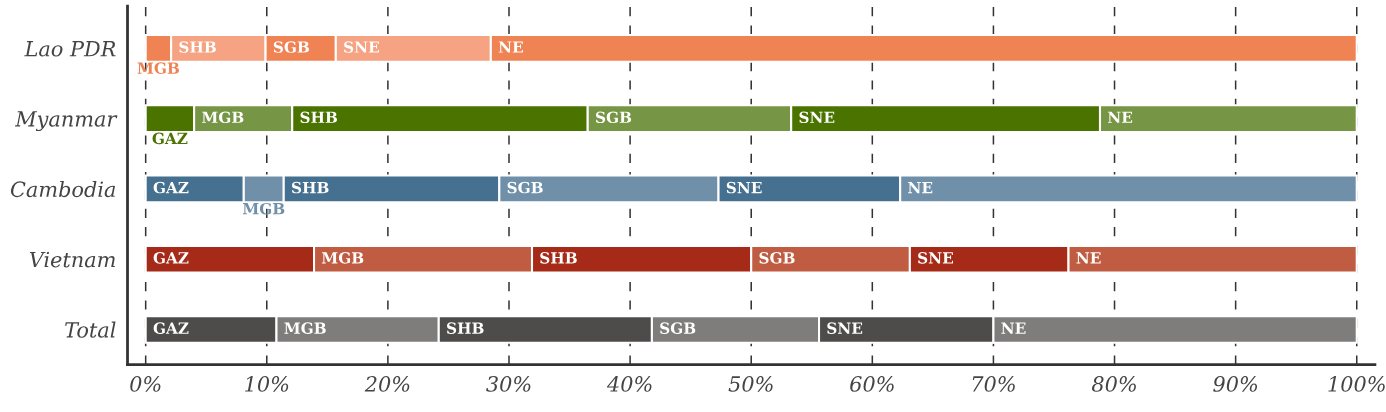 The height and width of the screenshot is (412, 1386). Describe the element at coordinates (1235, 384) in the screenshot. I see `x-tick-label: 90%` at that location.